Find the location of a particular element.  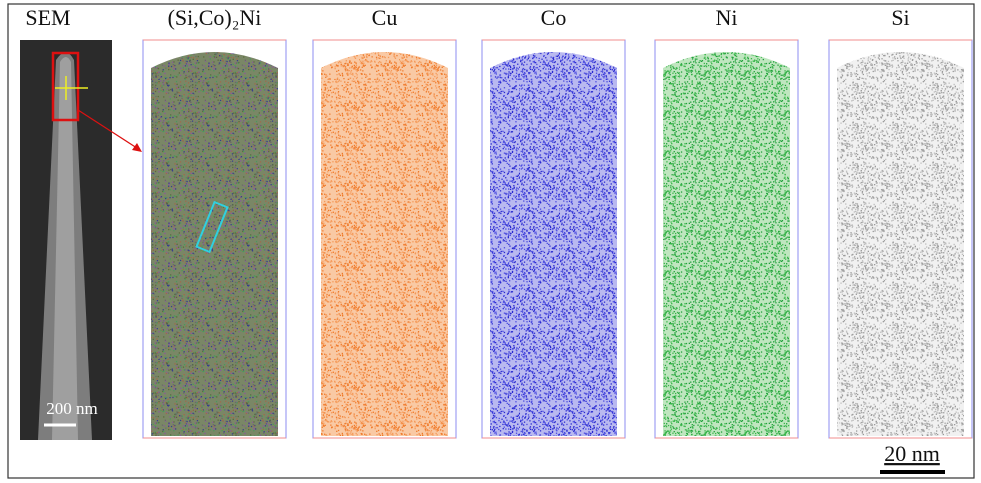

panel-label: SEM is located at coordinates (47, 17).